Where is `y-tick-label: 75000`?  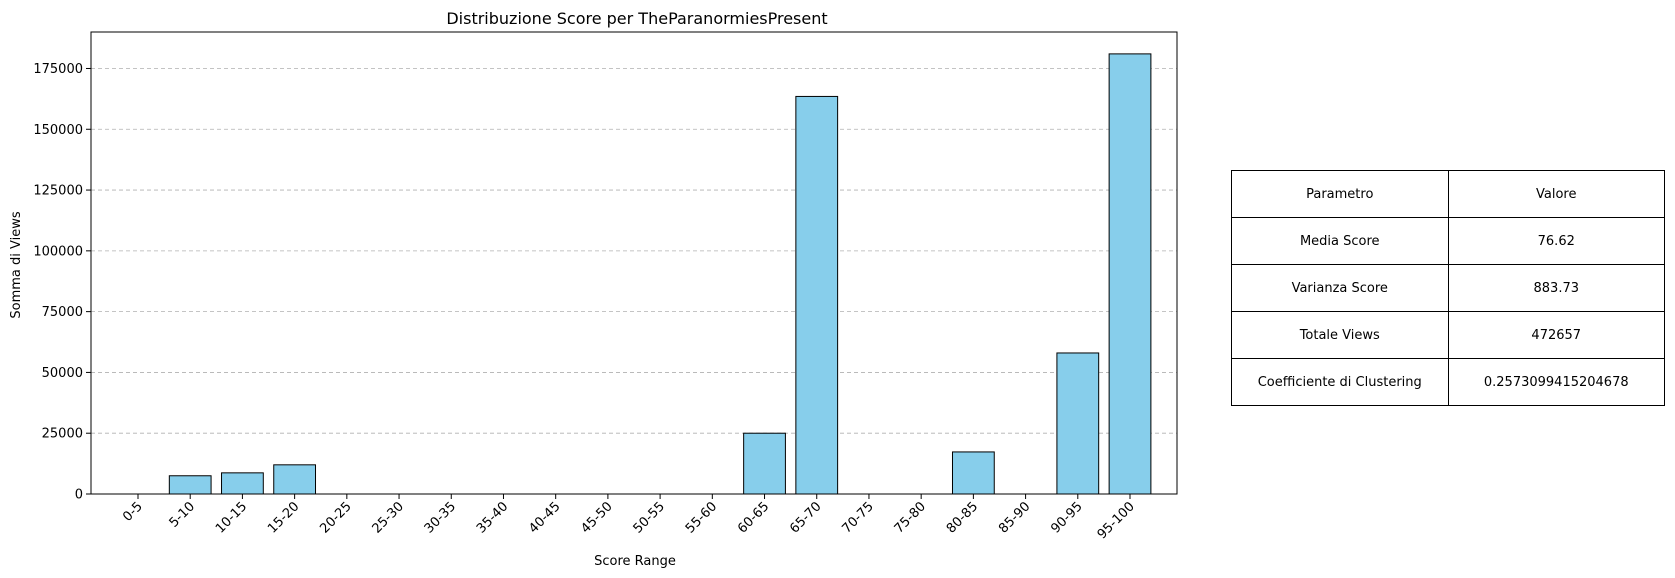
y-tick-label: 75000 is located at coordinates (62, 312).